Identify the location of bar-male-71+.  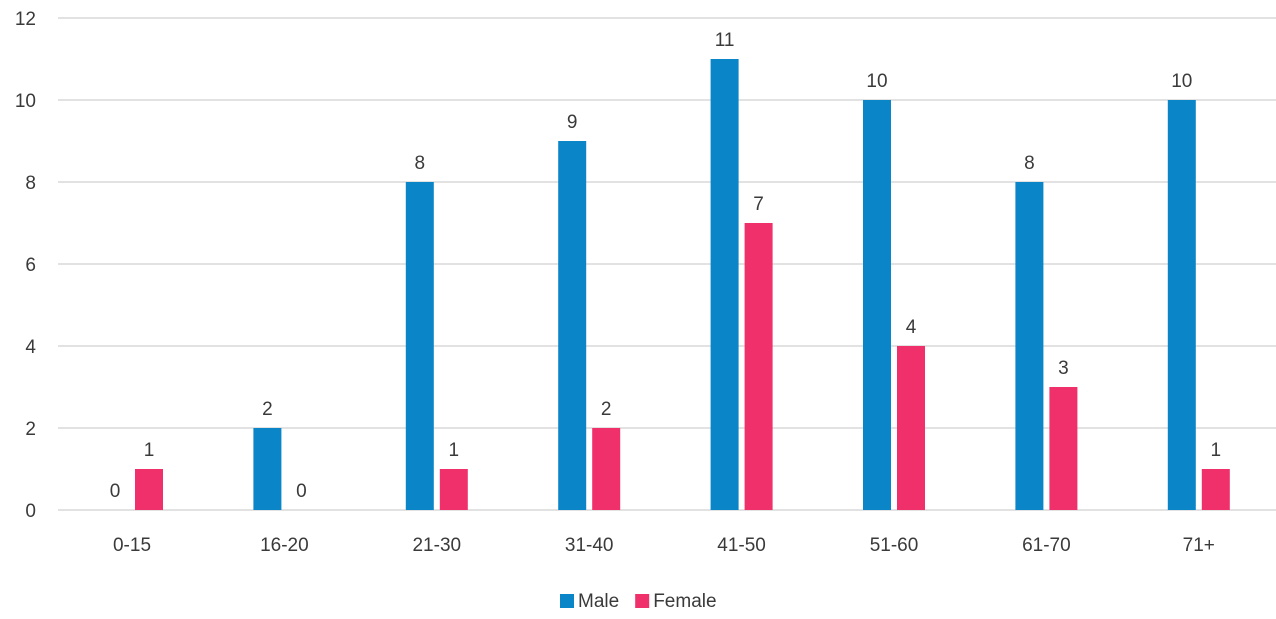
(1181, 305).